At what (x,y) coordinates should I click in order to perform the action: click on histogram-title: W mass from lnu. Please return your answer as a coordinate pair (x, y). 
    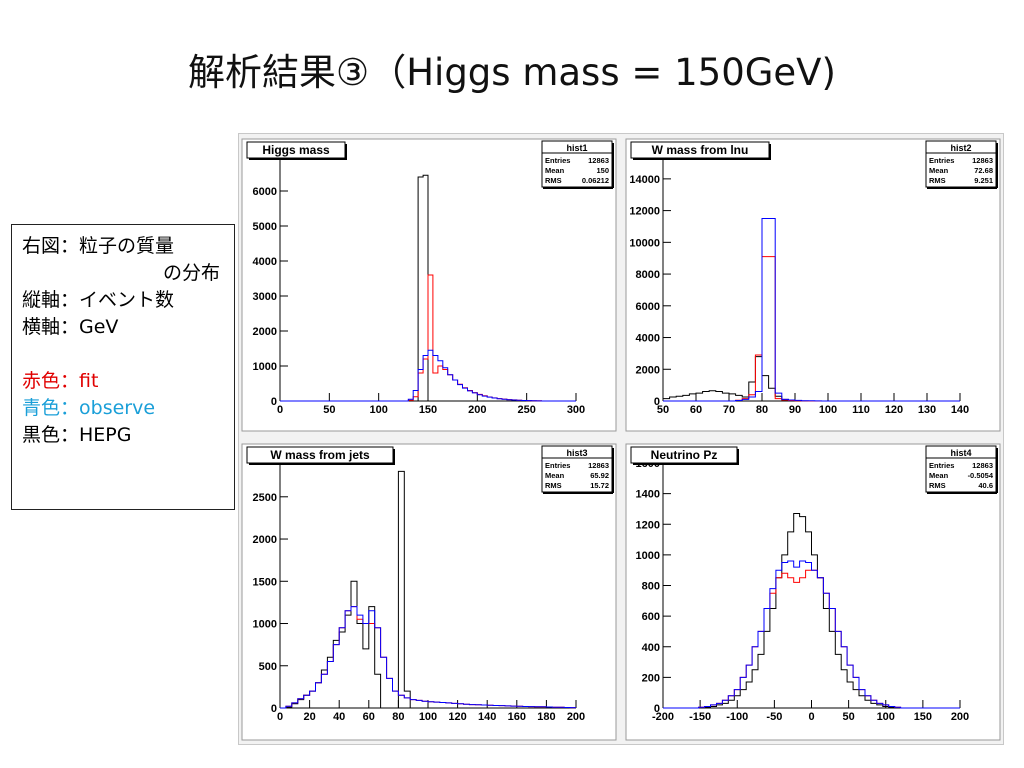
    Looking at the image, I should click on (700, 150).